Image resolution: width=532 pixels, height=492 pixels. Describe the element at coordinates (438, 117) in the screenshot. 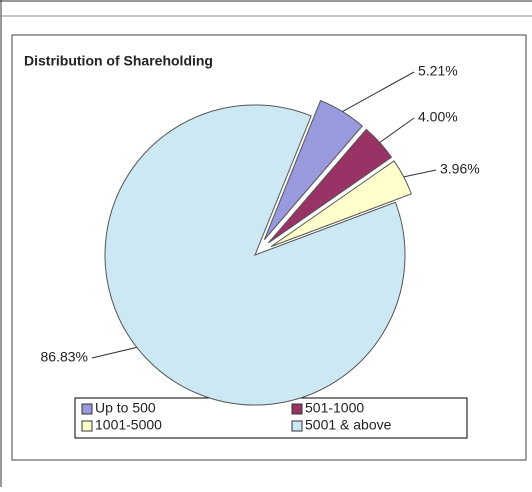

I see `data-label: 4.00%` at that location.